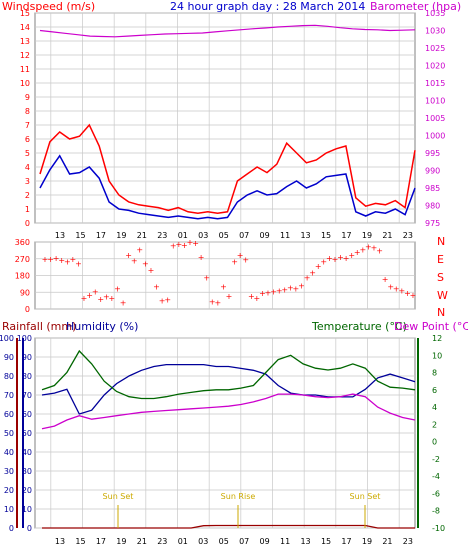  I want to click on temperature-axis-label: Temperature (°C), so click(359, 326).